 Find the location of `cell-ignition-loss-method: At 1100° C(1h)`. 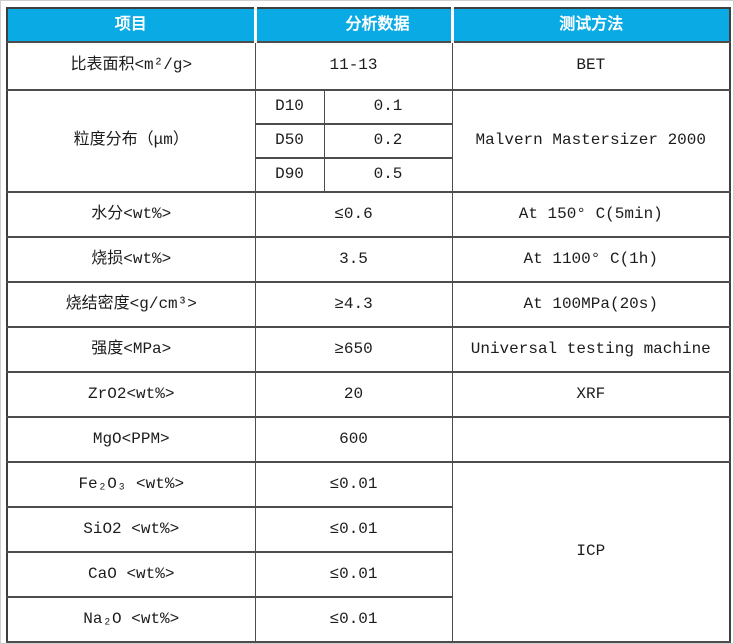

cell-ignition-loss-method: At 1100° C(1h) is located at coordinates (591, 259).